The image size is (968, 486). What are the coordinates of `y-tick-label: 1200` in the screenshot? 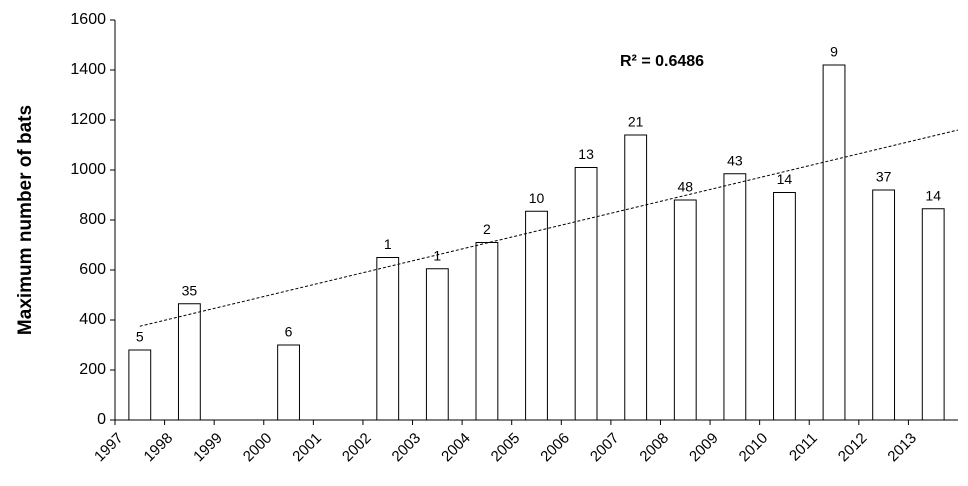 It's located at (88, 119).